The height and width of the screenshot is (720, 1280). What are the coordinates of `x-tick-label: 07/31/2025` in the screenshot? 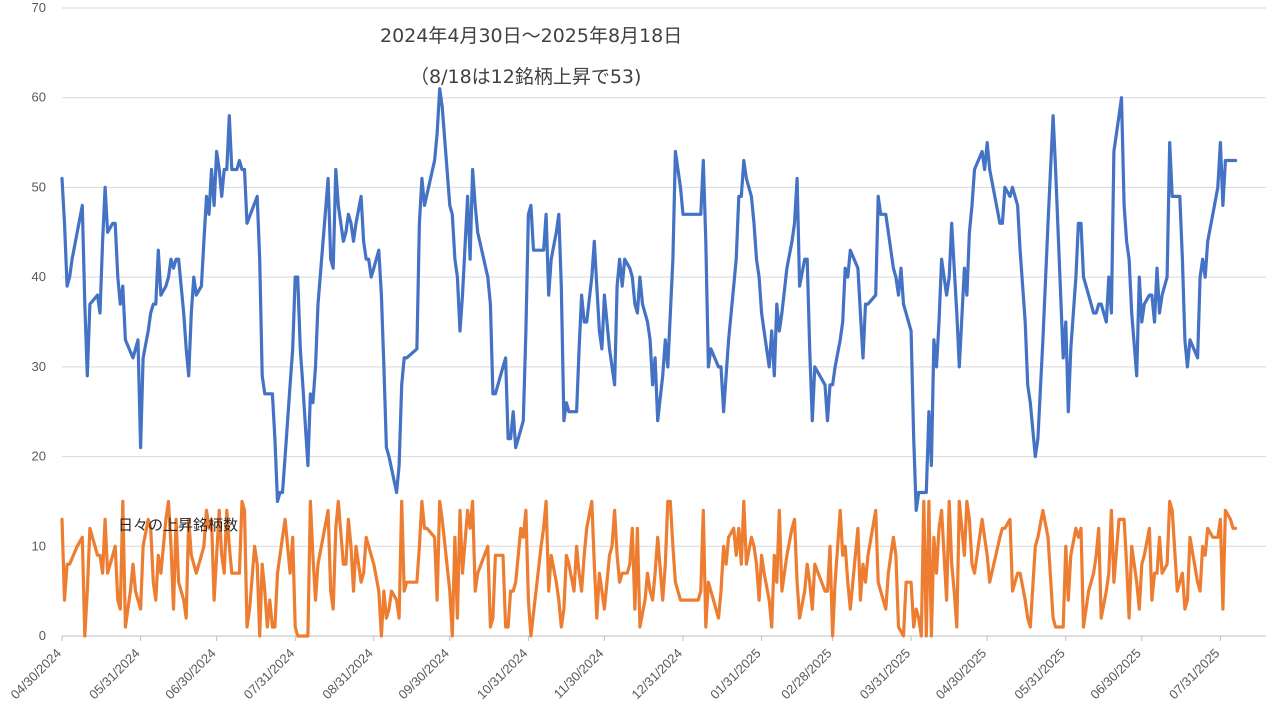 It's located at (1194, 674).